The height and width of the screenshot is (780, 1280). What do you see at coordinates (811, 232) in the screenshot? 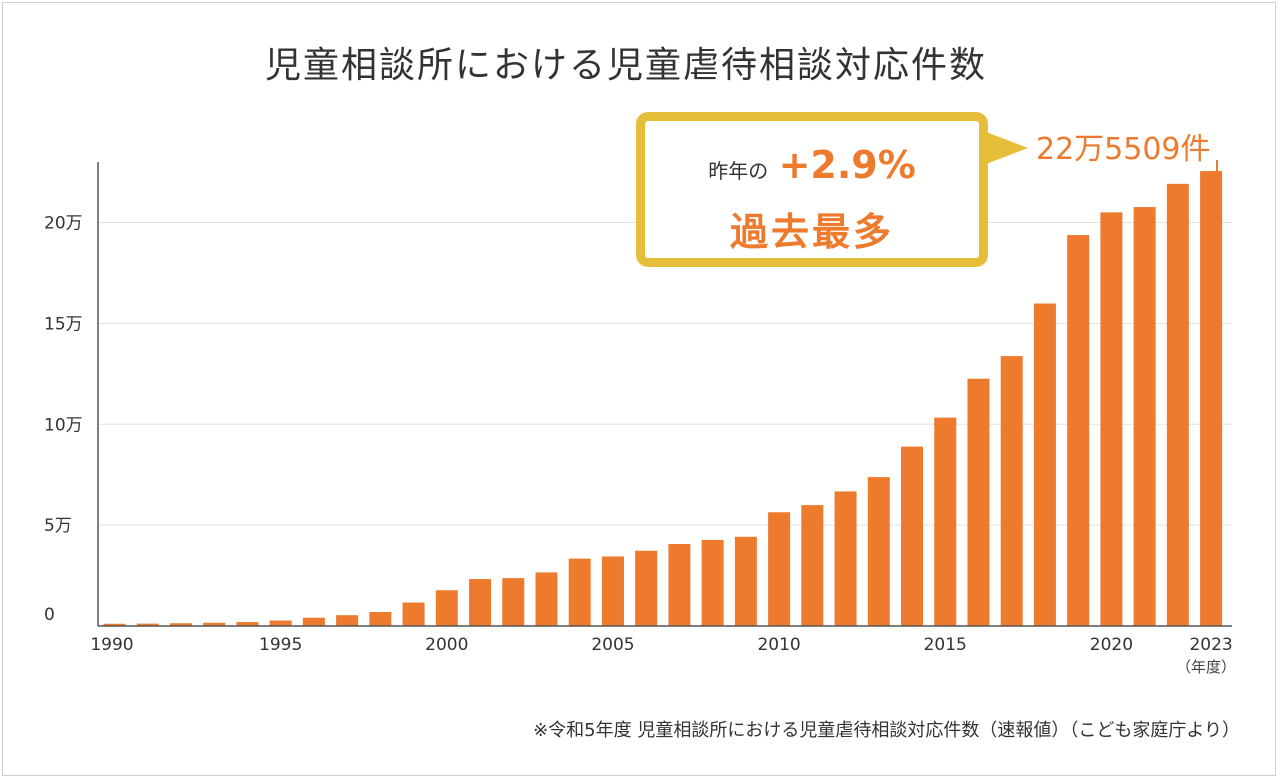
I see `callout-headline: 過去最多` at bounding box center [811, 232].